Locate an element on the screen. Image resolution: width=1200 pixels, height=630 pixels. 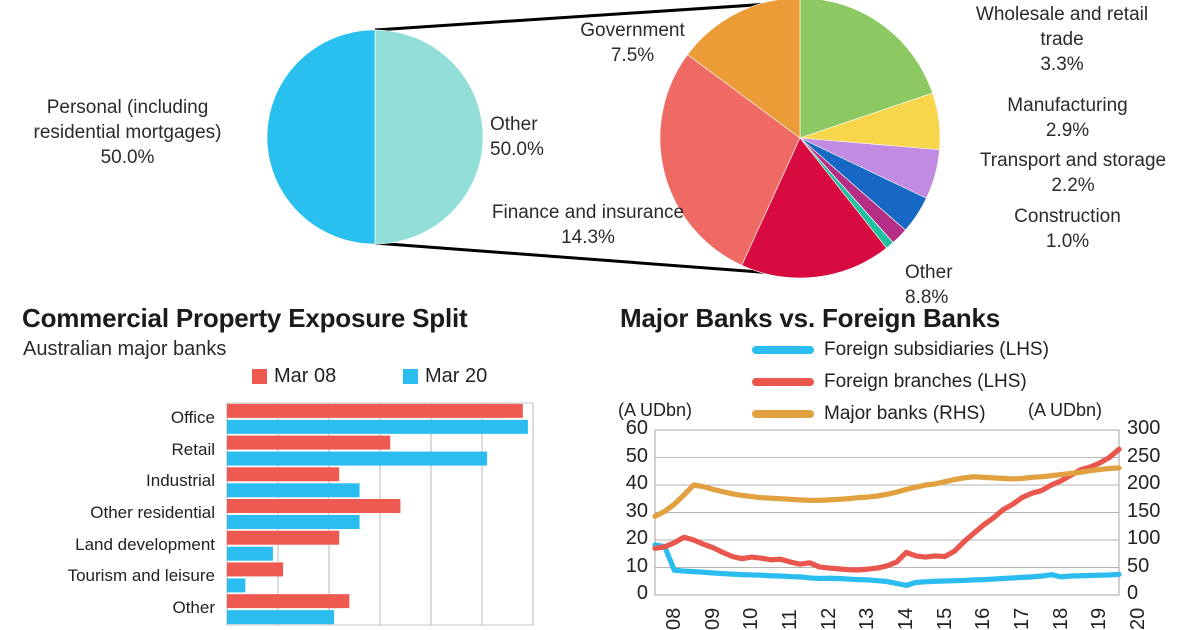
bar-category-label-office: Office is located at coordinates (192, 417).